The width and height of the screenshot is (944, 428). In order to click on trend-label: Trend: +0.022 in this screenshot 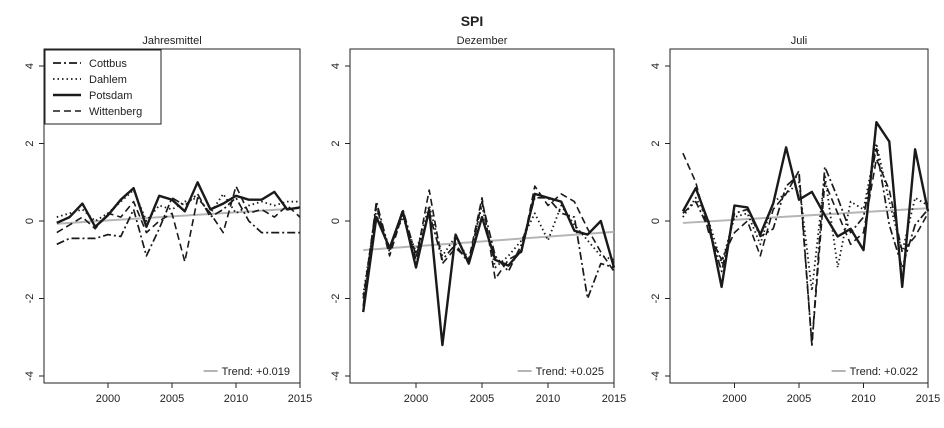, I will do `click(884, 372)`.